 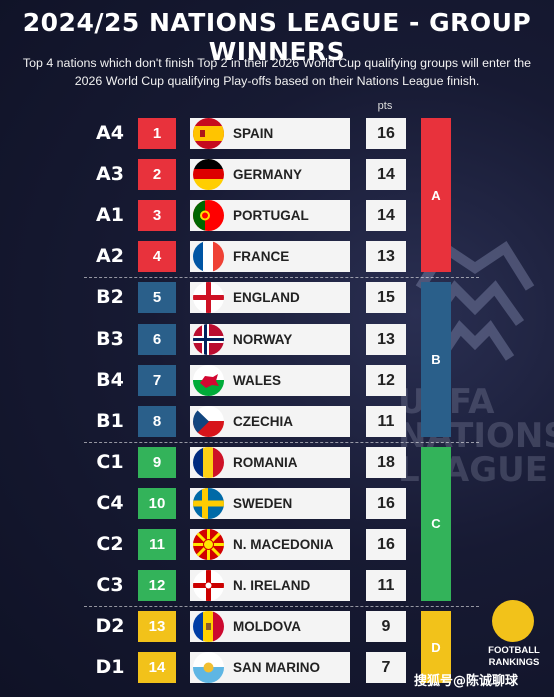 What do you see at coordinates (157, 175) in the screenshot?
I see `rank-badge: 2` at bounding box center [157, 175].